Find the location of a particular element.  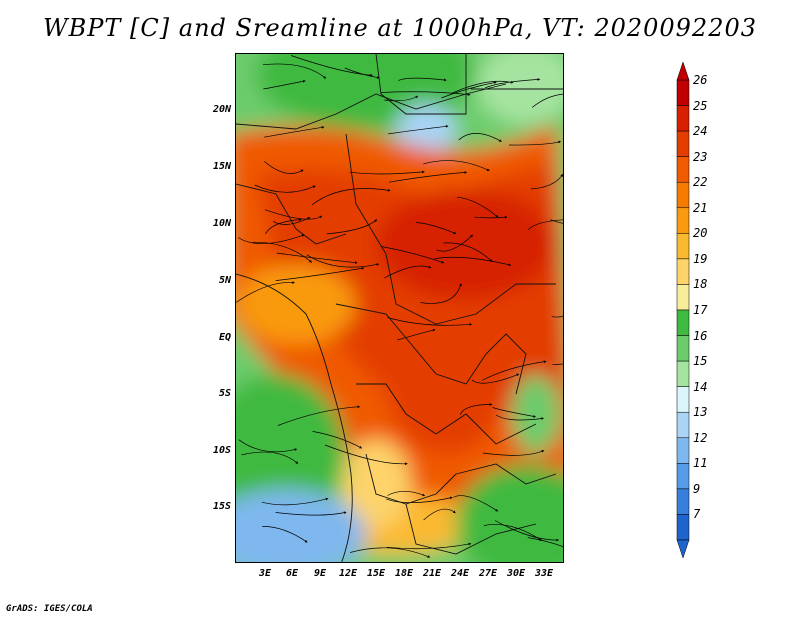

colorbar-label: 15 is located at coordinates (700, 361).